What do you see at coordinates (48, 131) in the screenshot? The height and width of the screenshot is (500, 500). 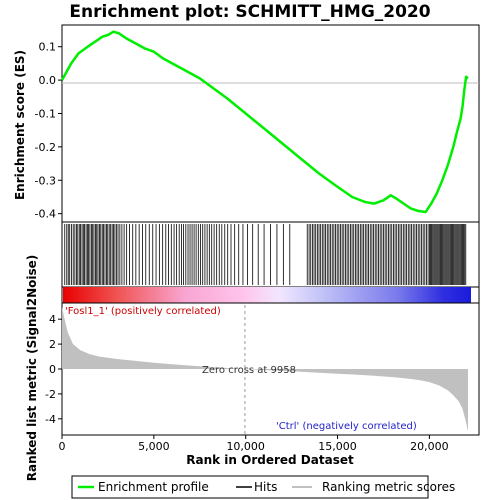 I see `es-y-axis-ticks: 0.1 0.0 -0.1 -0.2 -0.3 -0.4` at bounding box center [48, 131].